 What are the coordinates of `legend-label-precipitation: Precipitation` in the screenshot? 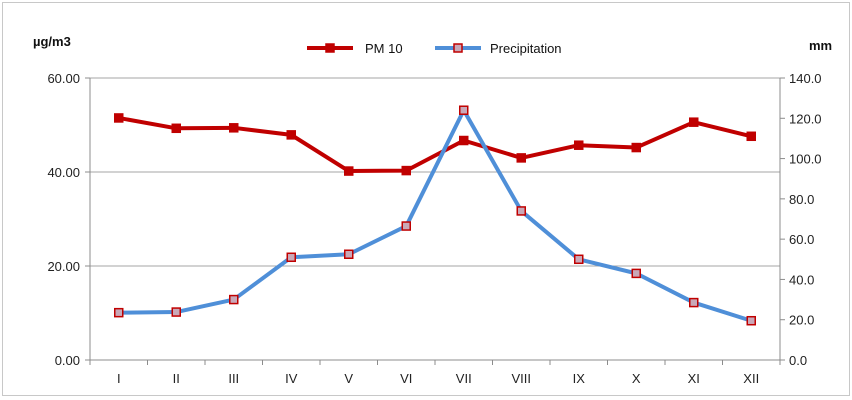 It's located at (526, 48).